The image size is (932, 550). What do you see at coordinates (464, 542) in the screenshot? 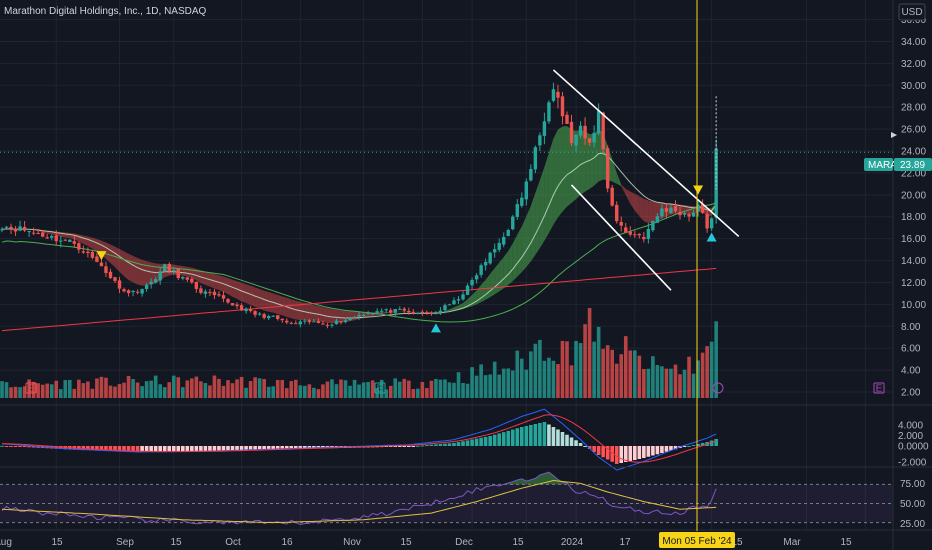
I see `time-tick-label: Dec` at bounding box center [464, 542].